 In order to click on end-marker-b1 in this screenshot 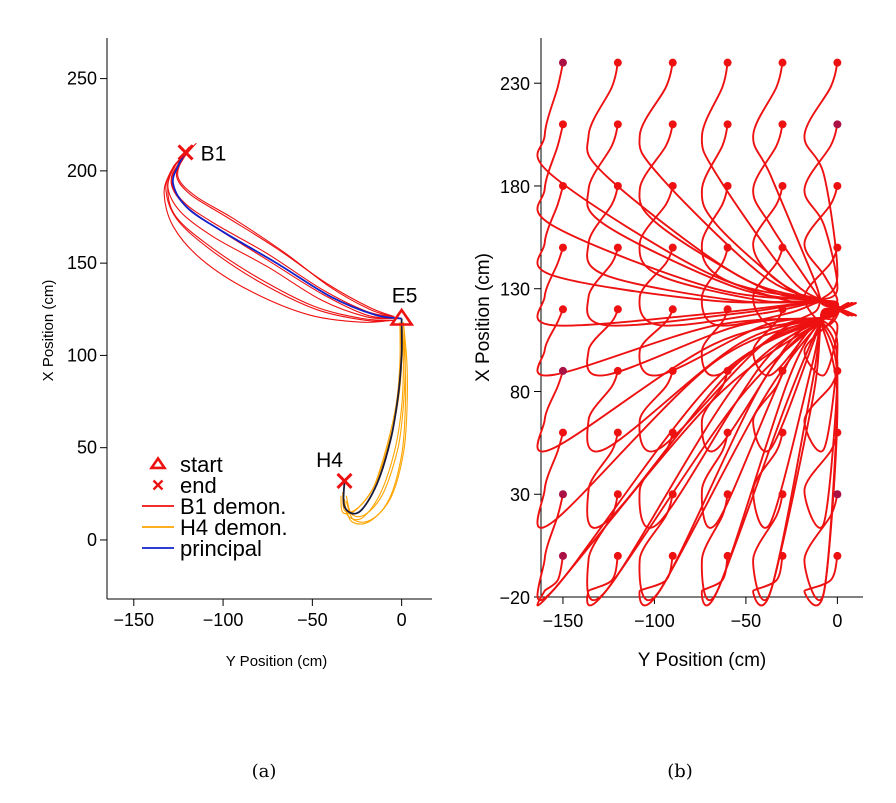, I will do `click(185, 152)`.